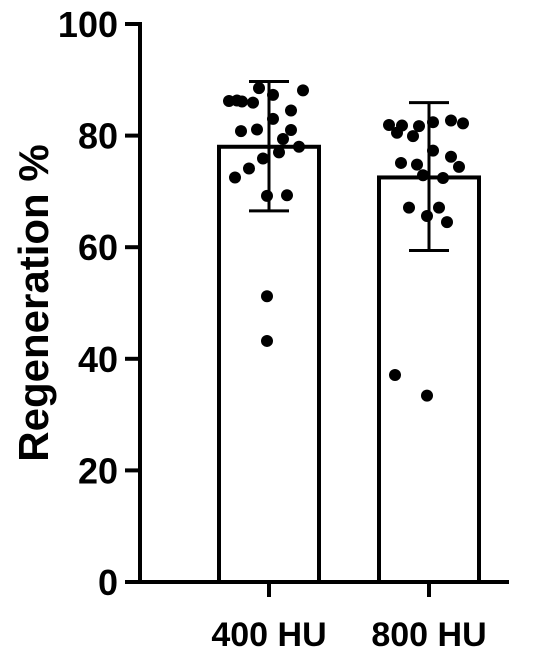  I want to click on x-tick-label: 800 HU, so click(428, 635).